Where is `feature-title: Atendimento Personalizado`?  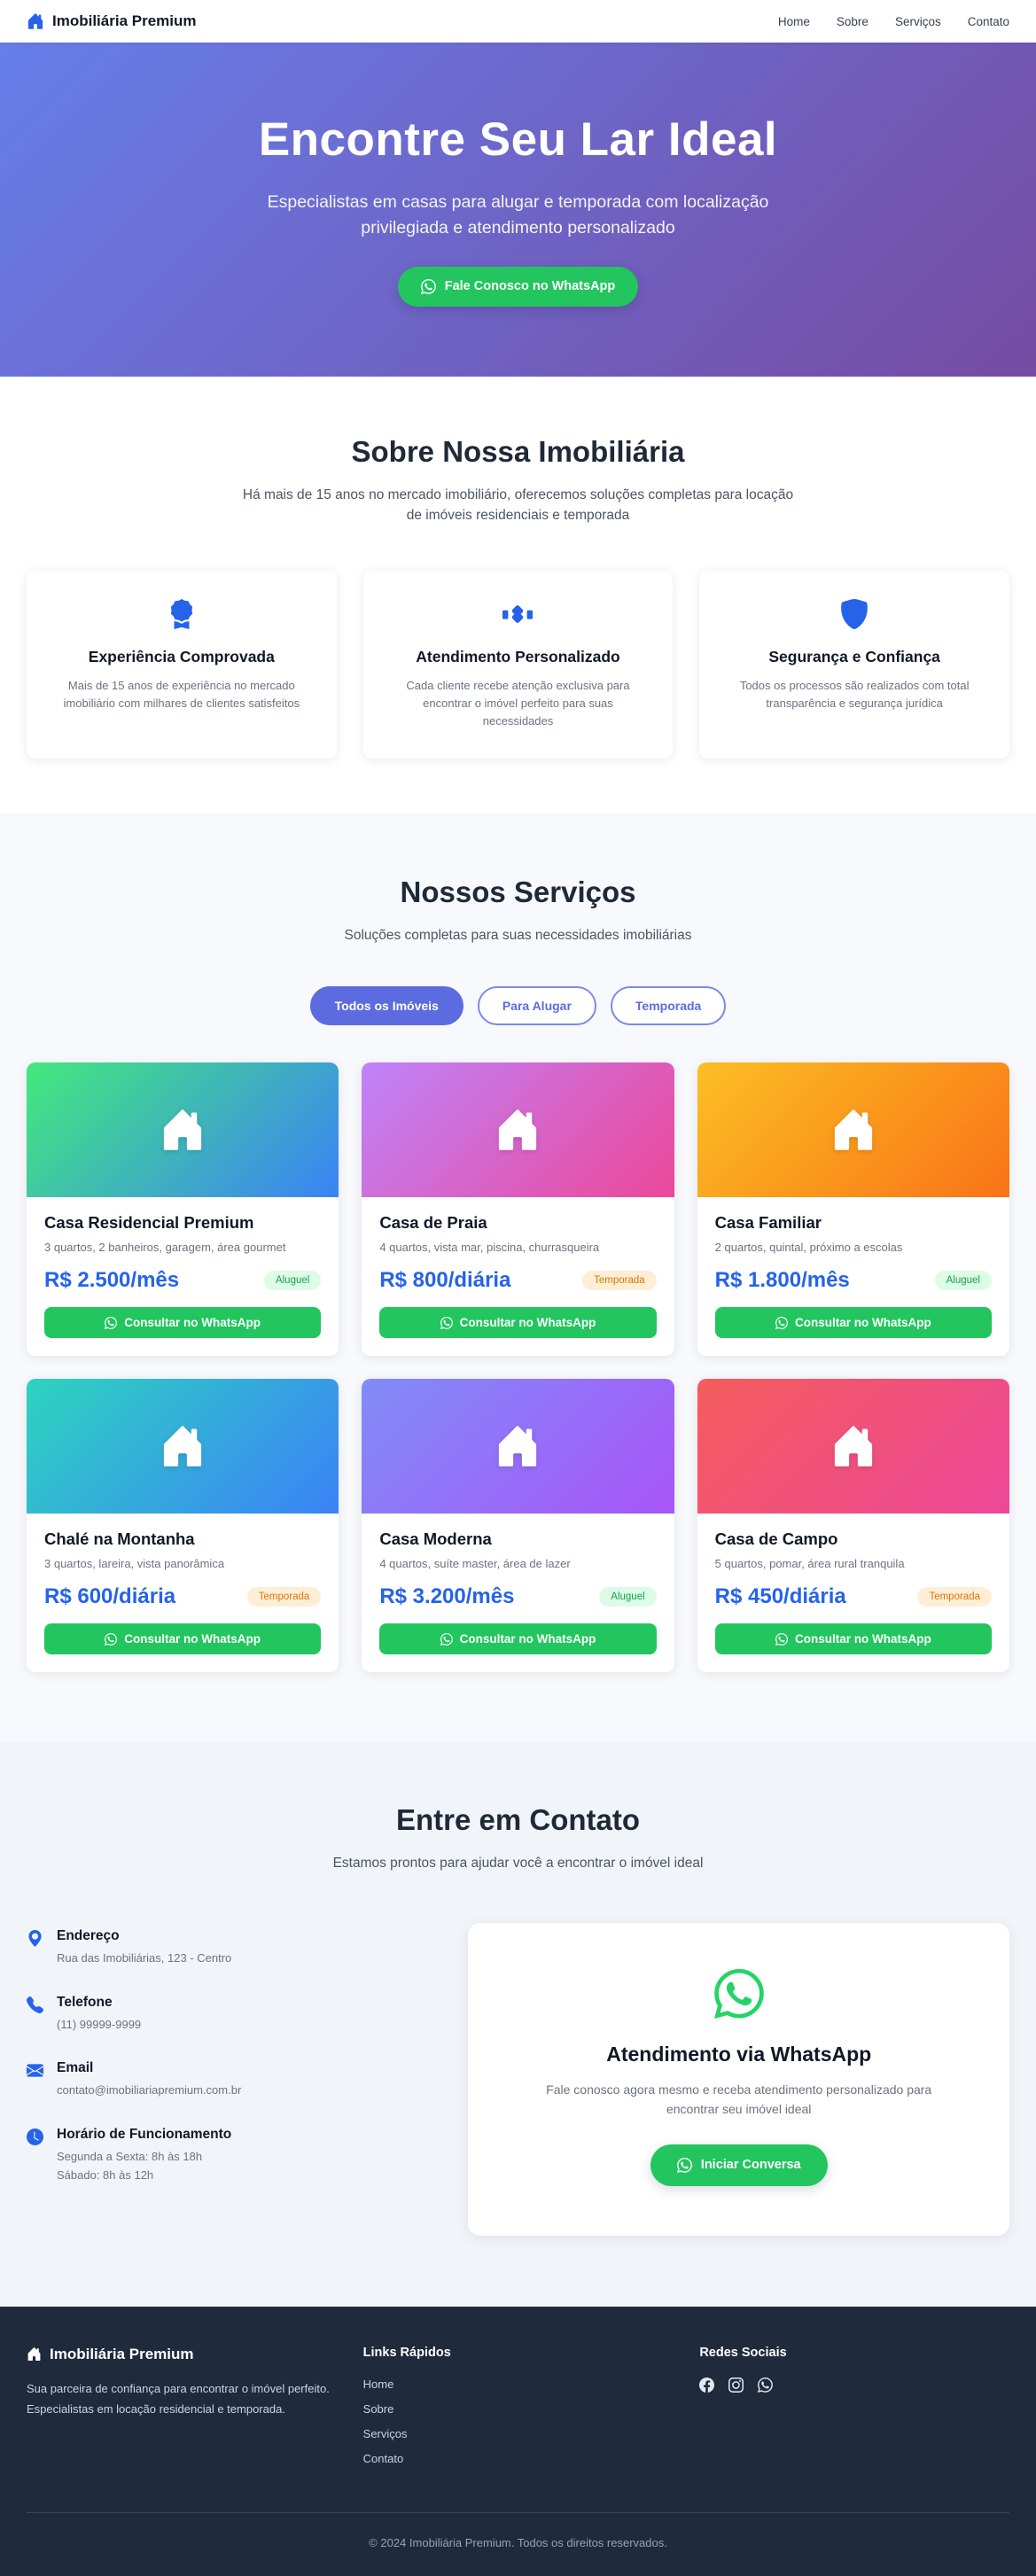 feature-title: Atendimento Personalizado is located at coordinates (518, 656).